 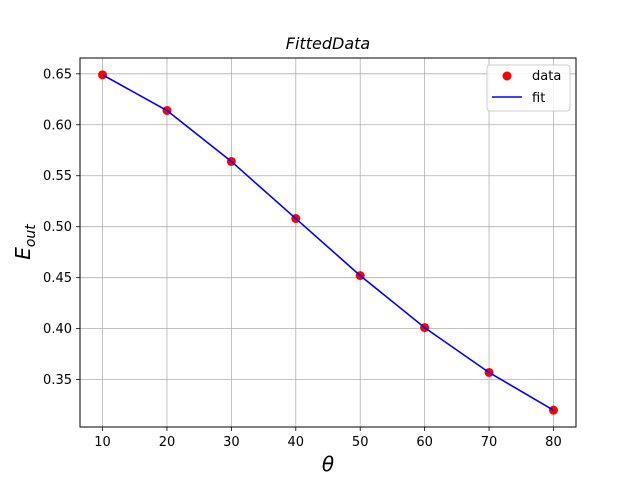 What do you see at coordinates (538, 98) in the screenshot?
I see `legend-fit-label: fit` at bounding box center [538, 98].